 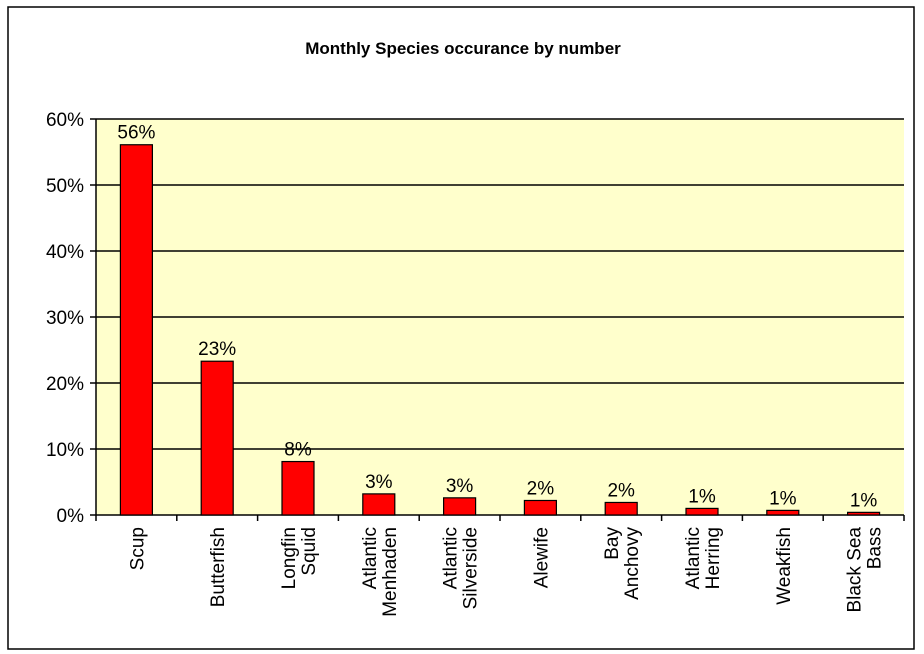 I want to click on category-label-line: Alewife, so click(x=541, y=557).